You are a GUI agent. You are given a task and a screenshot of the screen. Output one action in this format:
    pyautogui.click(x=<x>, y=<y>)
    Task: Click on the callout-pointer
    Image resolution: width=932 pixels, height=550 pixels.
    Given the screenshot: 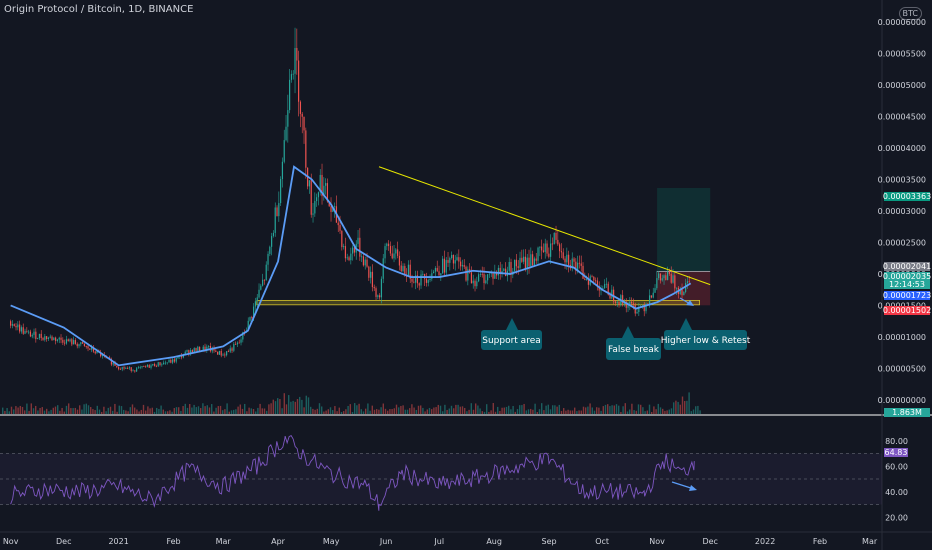 What is the action you would take?
    pyautogui.click(x=512, y=324)
    